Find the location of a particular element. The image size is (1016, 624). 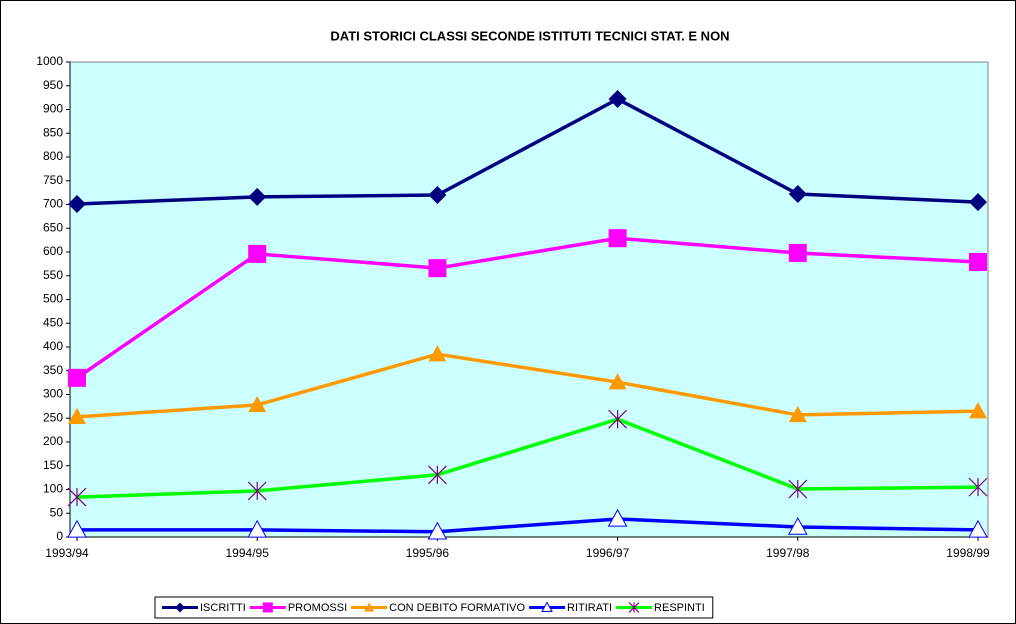

y-tick-label: 450 is located at coordinates (53, 322).